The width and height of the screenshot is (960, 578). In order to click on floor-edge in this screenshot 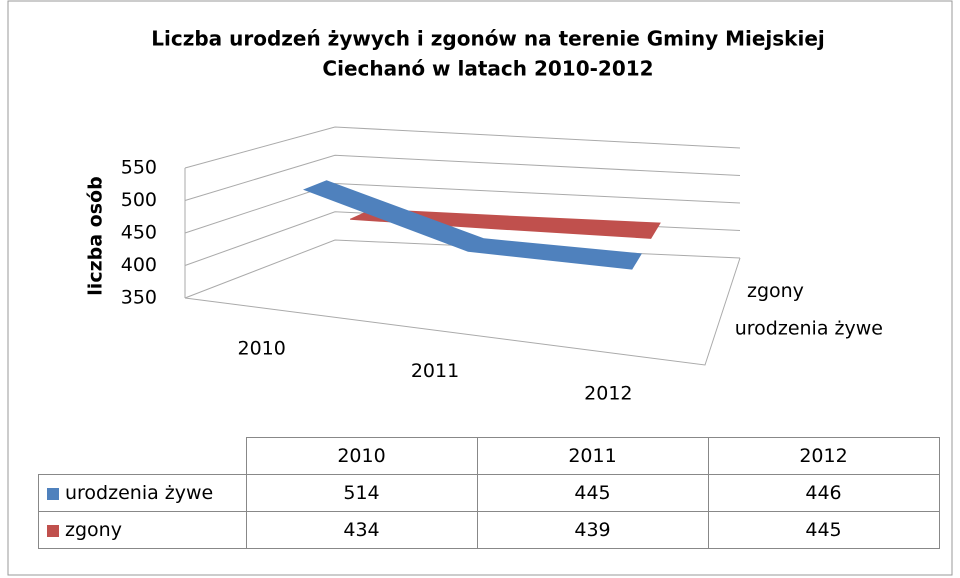, I will do `click(462, 311)`.